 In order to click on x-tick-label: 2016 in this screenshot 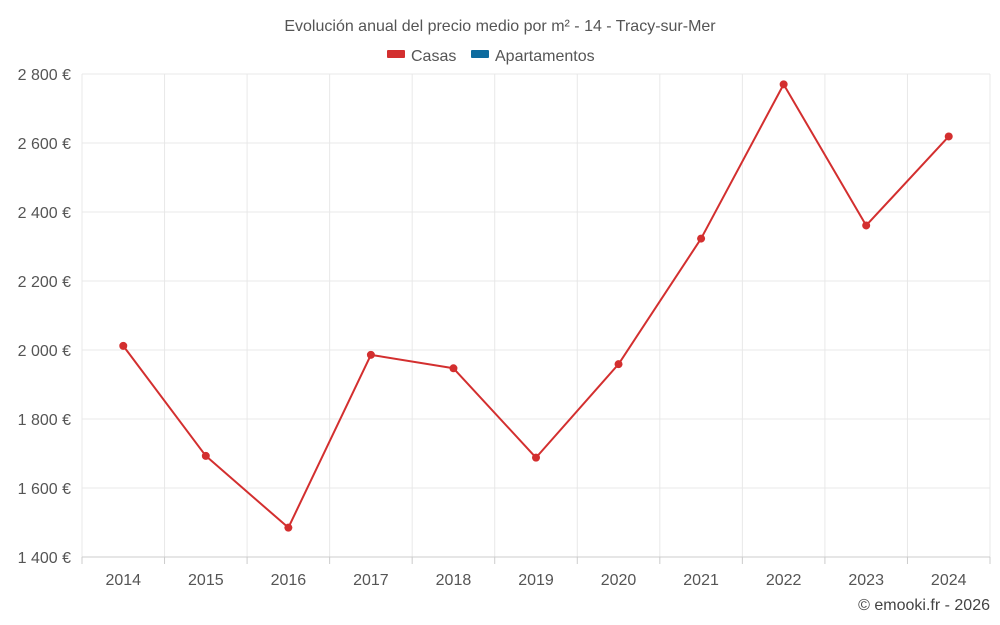, I will do `click(289, 580)`.